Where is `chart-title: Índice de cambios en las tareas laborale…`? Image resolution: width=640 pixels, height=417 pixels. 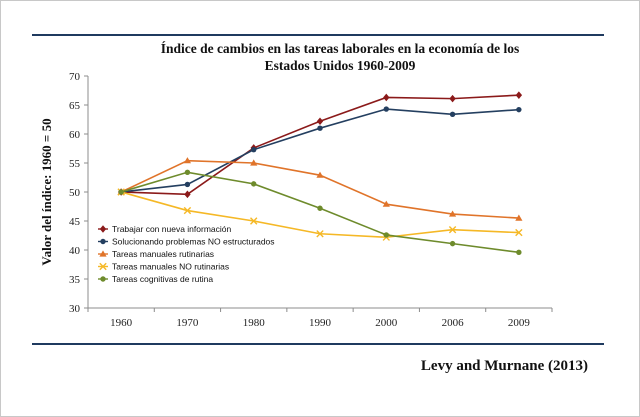
chart-title: Índice de cambios en las tareas laborale… is located at coordinates (340, 57).